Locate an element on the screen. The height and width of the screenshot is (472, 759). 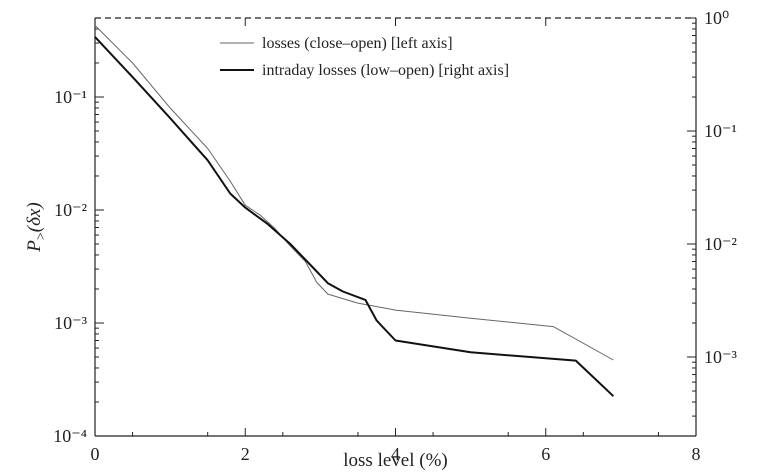
right-tick-label: 10⁻¹ is located at coordinates (720, 131).